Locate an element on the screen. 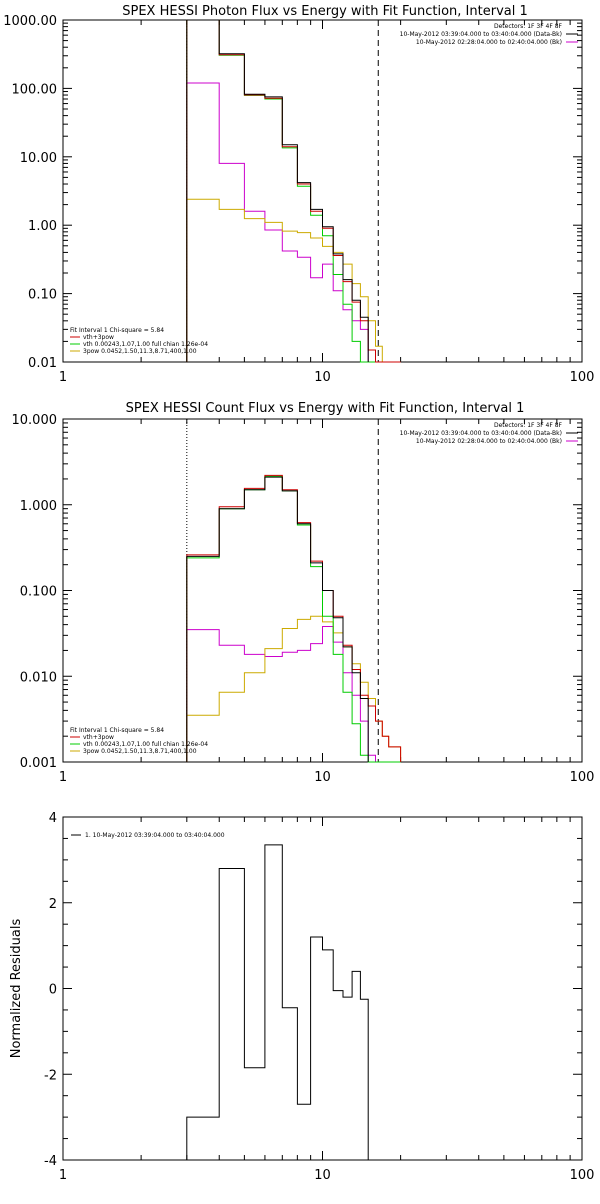 Image resolution: width=600 pixels, height=1204 pixels. y-tick-label: 1.000 is located at coordinates (38, 506).